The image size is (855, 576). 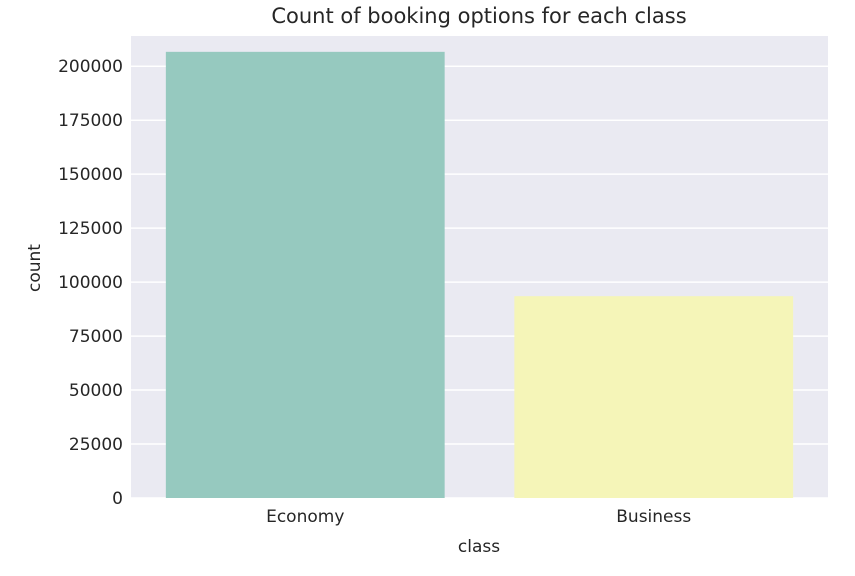 I want to click on y-tick-label: 150000, so click(x=90, y=175).